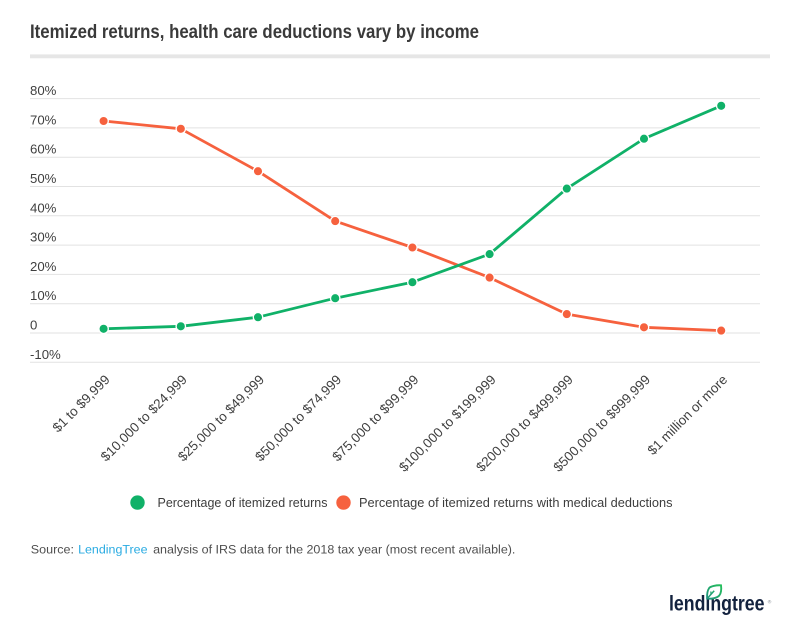  What do you see at coordinates (43, 237) in the screenshot?
I see `svg-text: 30%` at bounding box center [43, 237].